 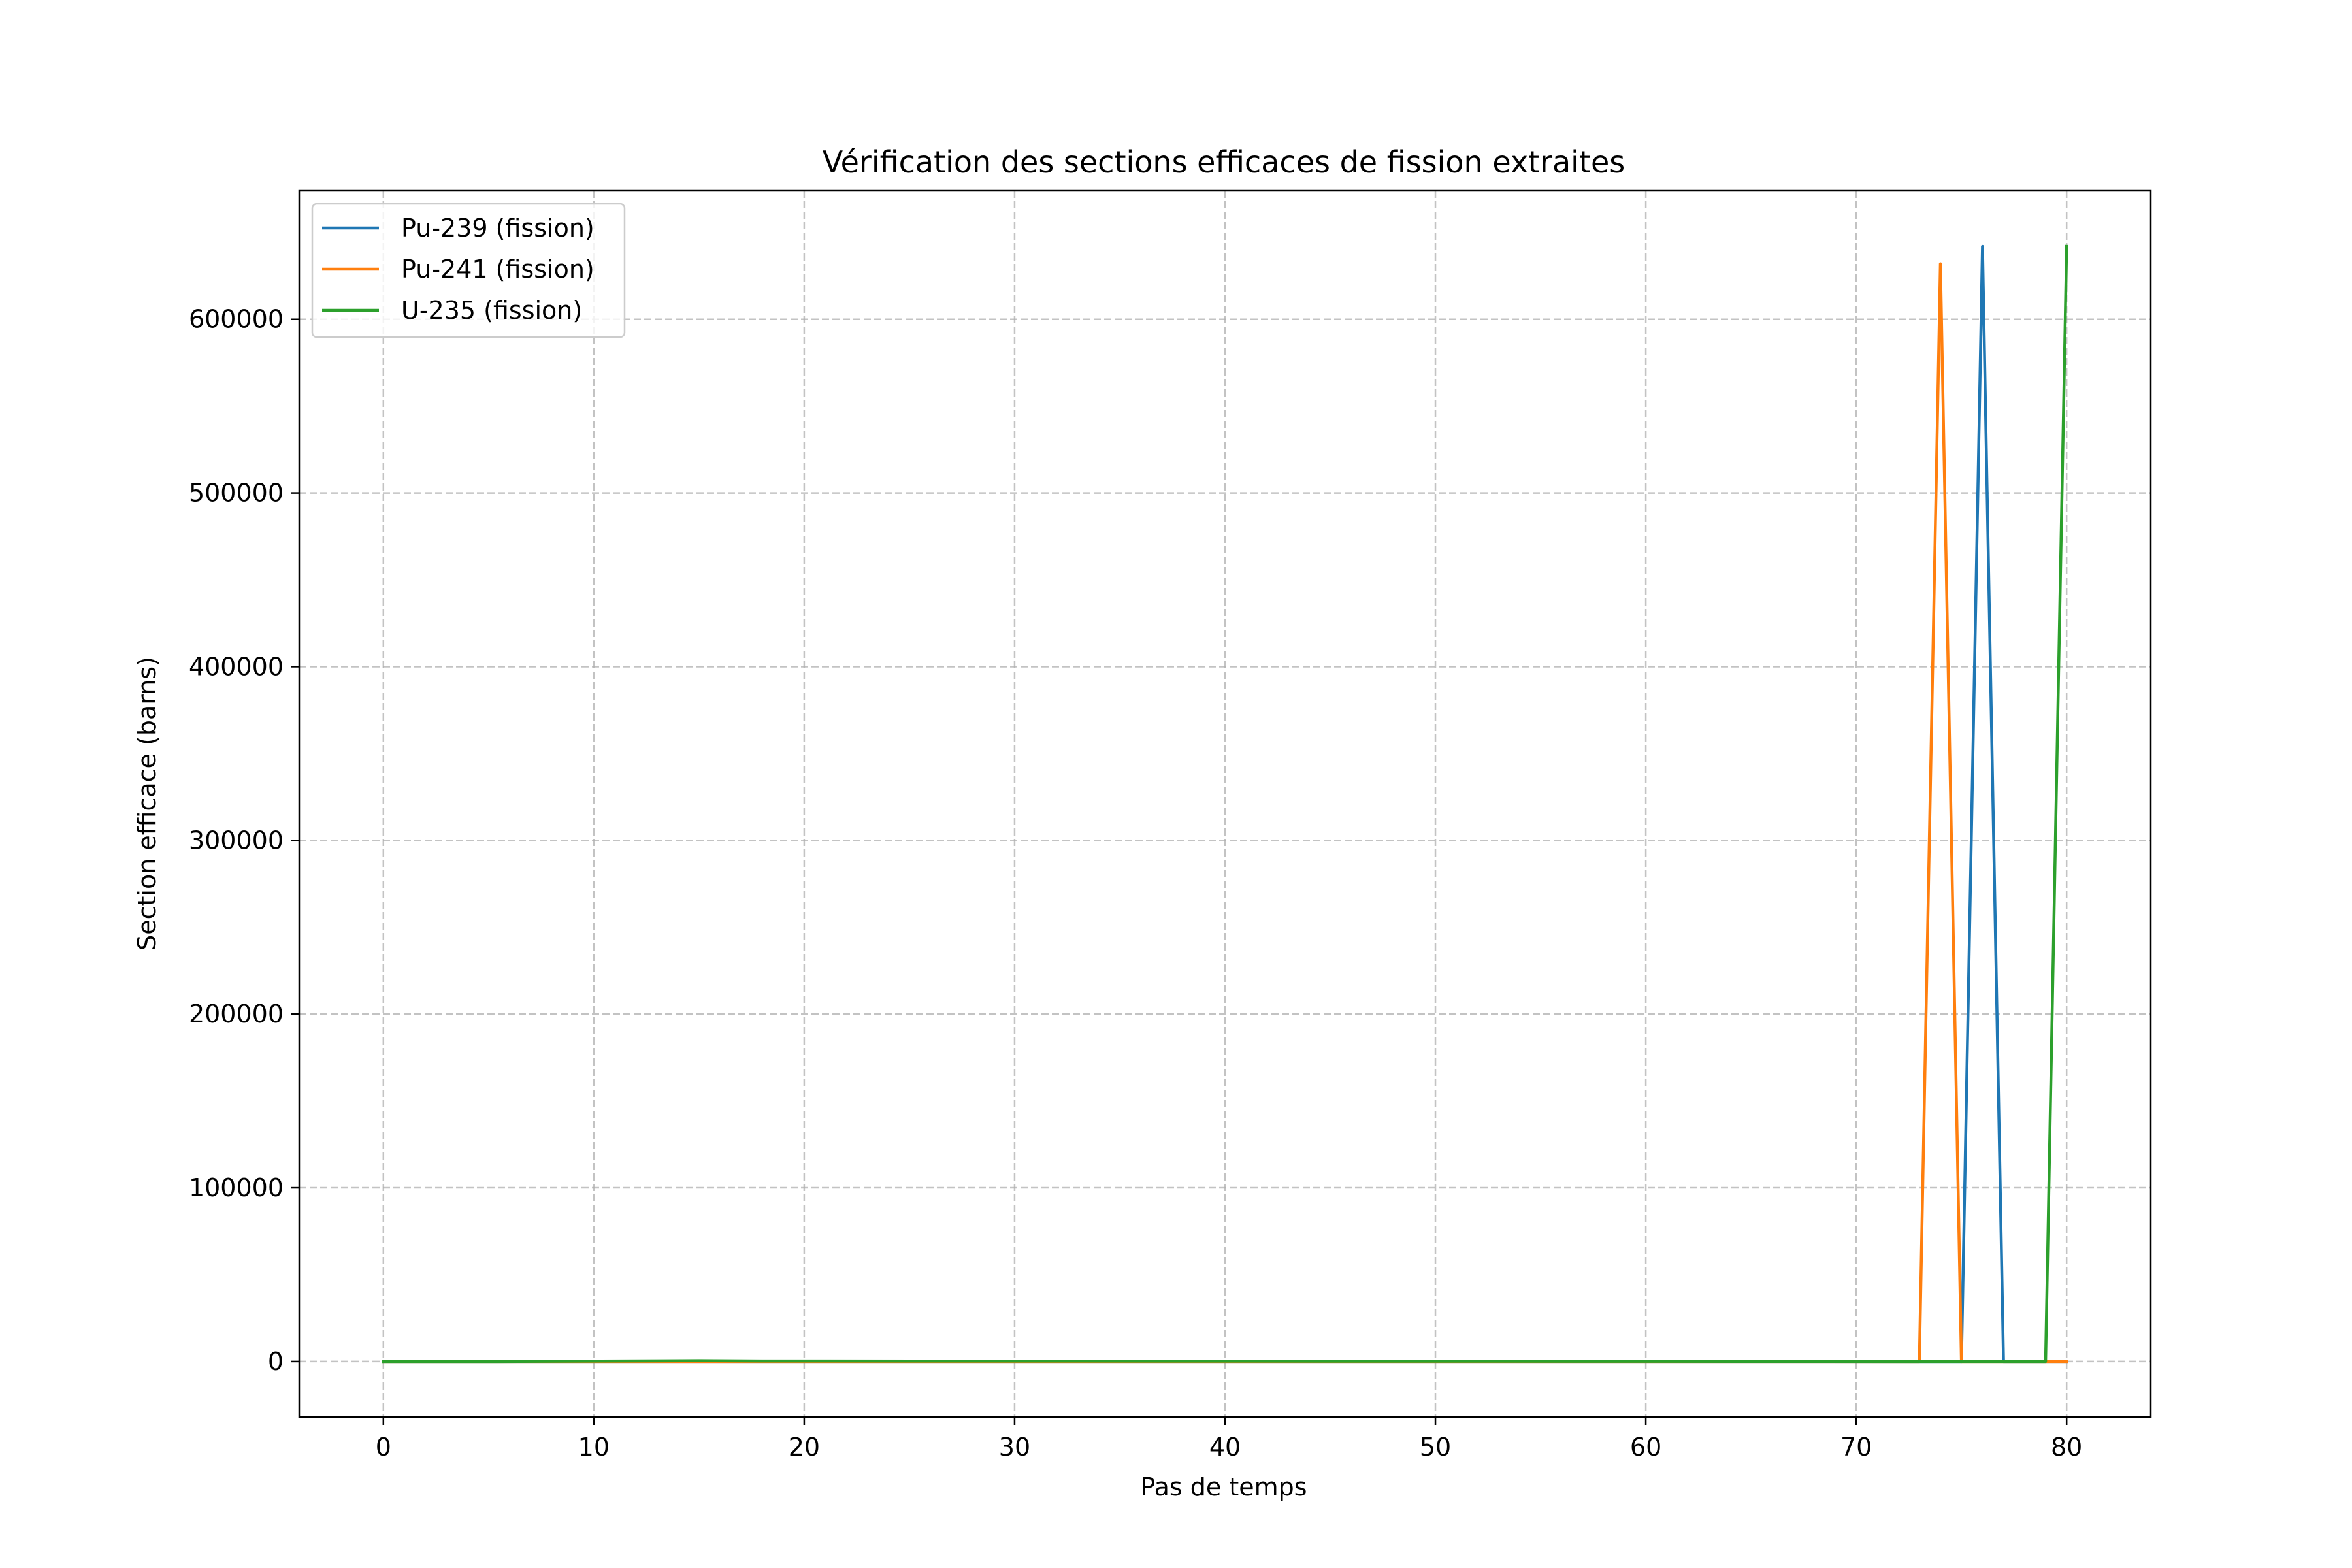 I want to click on x-tick-label: 30, so click(x=1014, y=1447).